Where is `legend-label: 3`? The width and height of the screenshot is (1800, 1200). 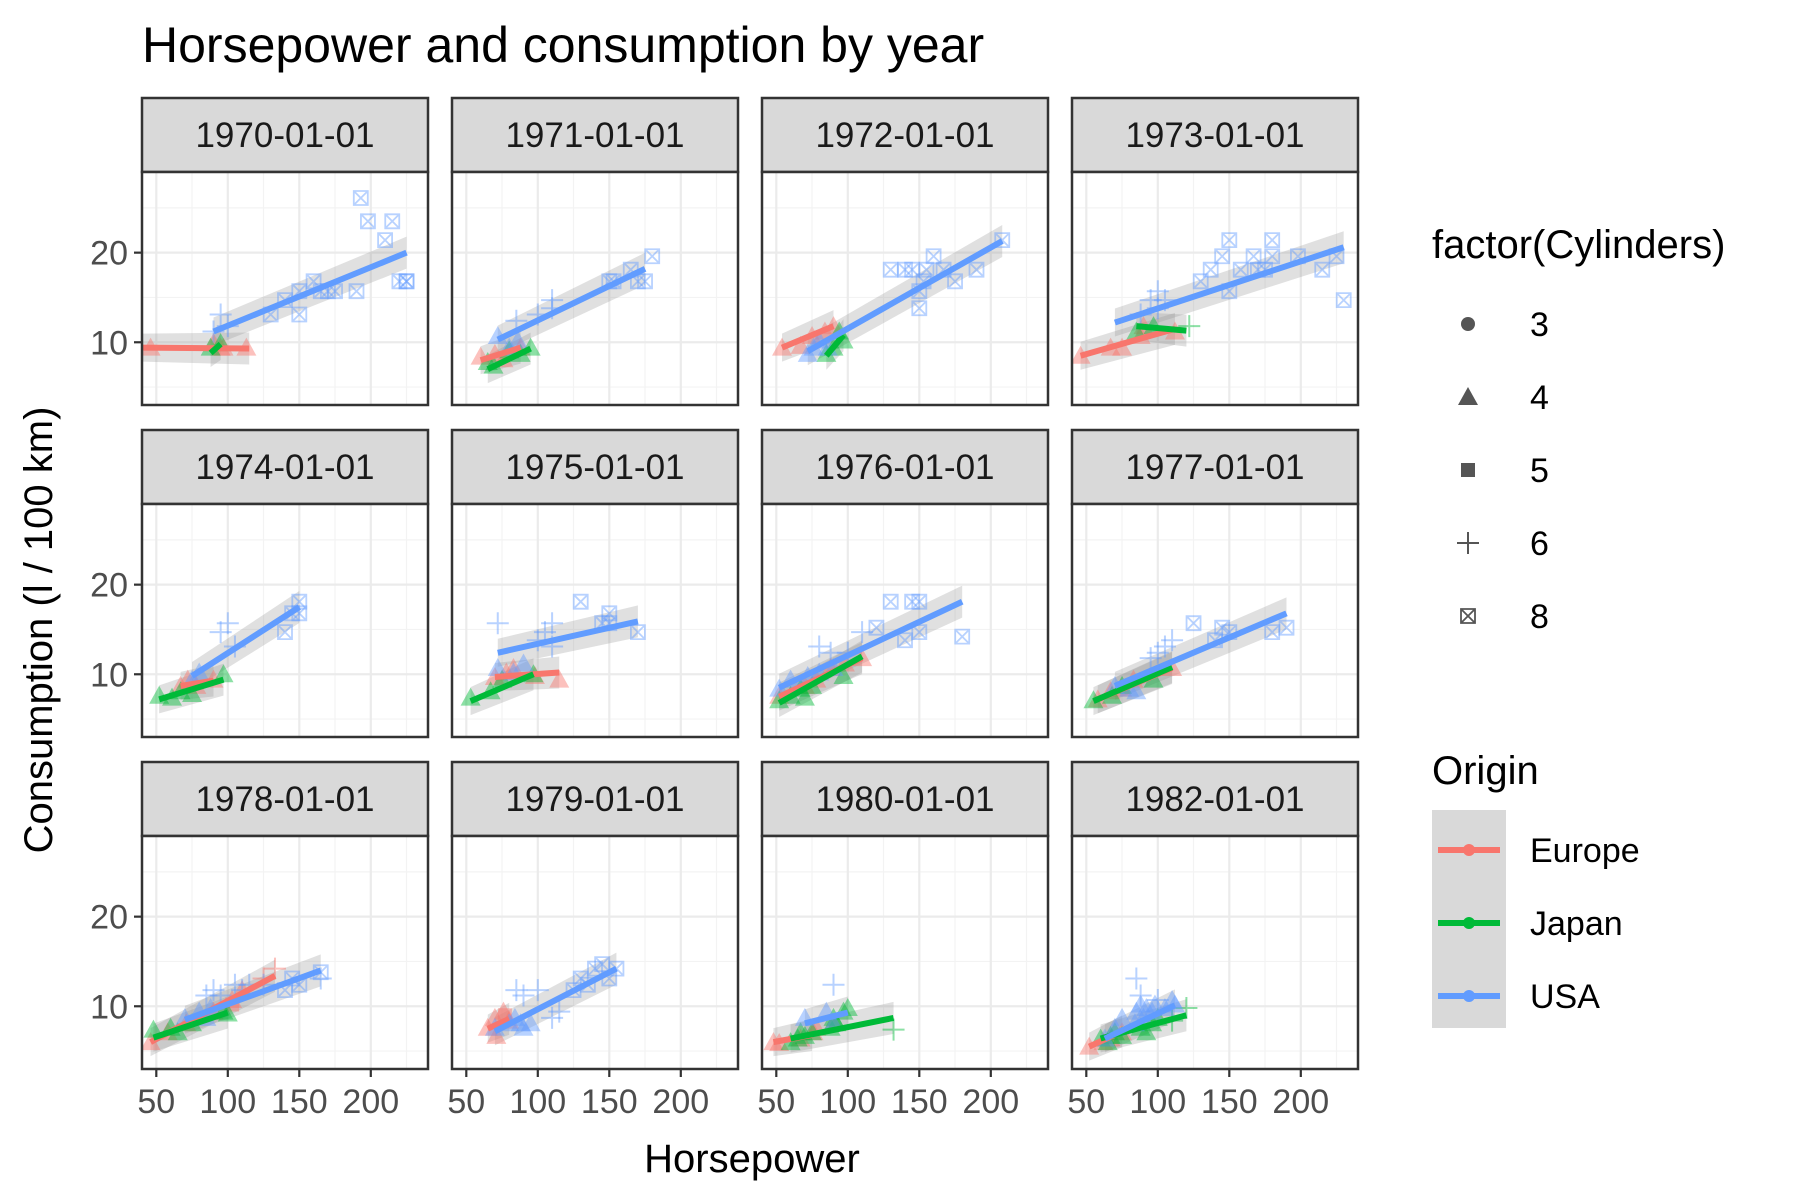
legend-label: 3 is located at coordinates (1539, 325).